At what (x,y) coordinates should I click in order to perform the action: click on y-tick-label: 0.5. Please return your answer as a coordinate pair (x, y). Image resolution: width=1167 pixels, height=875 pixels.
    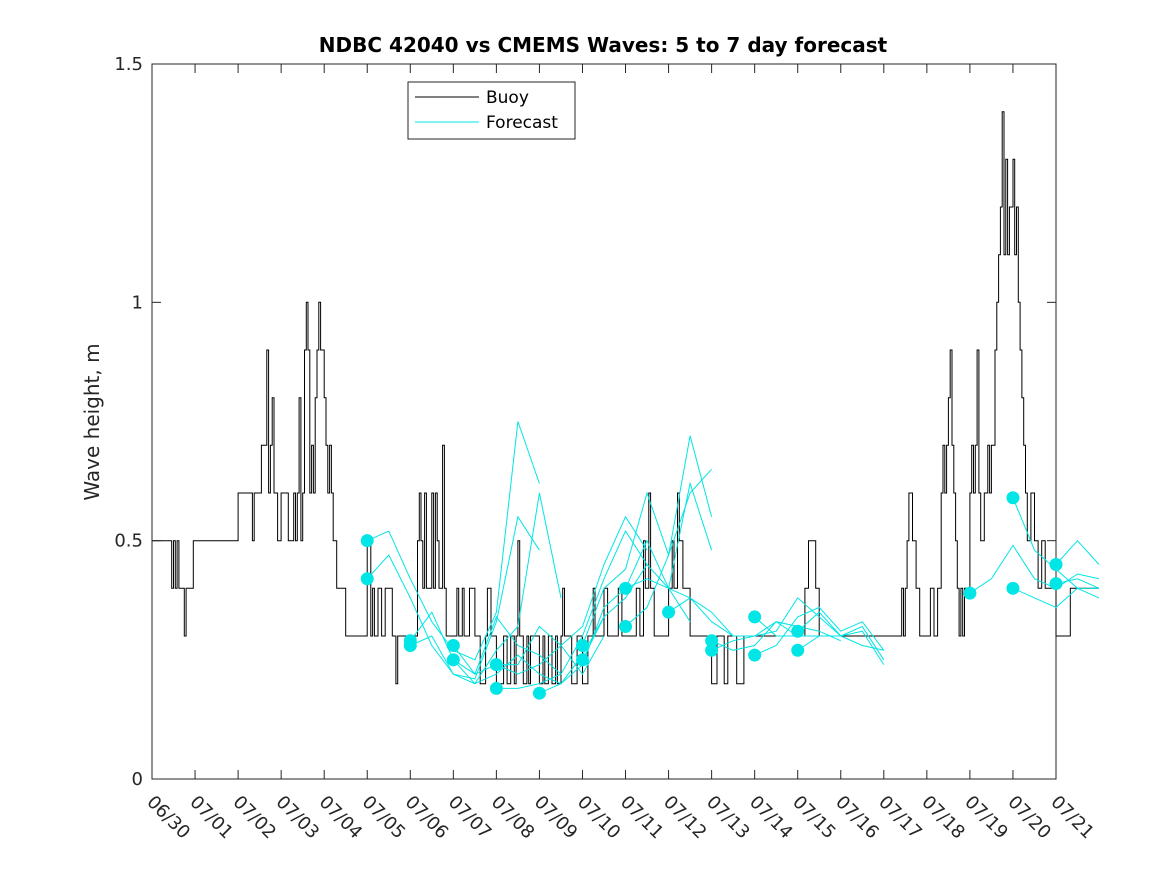
    Looking at the image, I should click on (128, 541).